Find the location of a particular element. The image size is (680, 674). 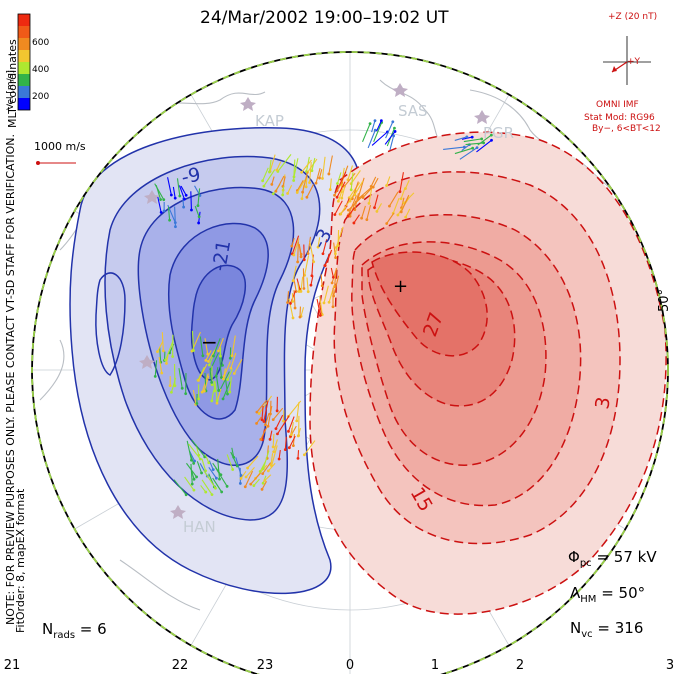

mlt-label: 0 is located at coordinates (350, 665).